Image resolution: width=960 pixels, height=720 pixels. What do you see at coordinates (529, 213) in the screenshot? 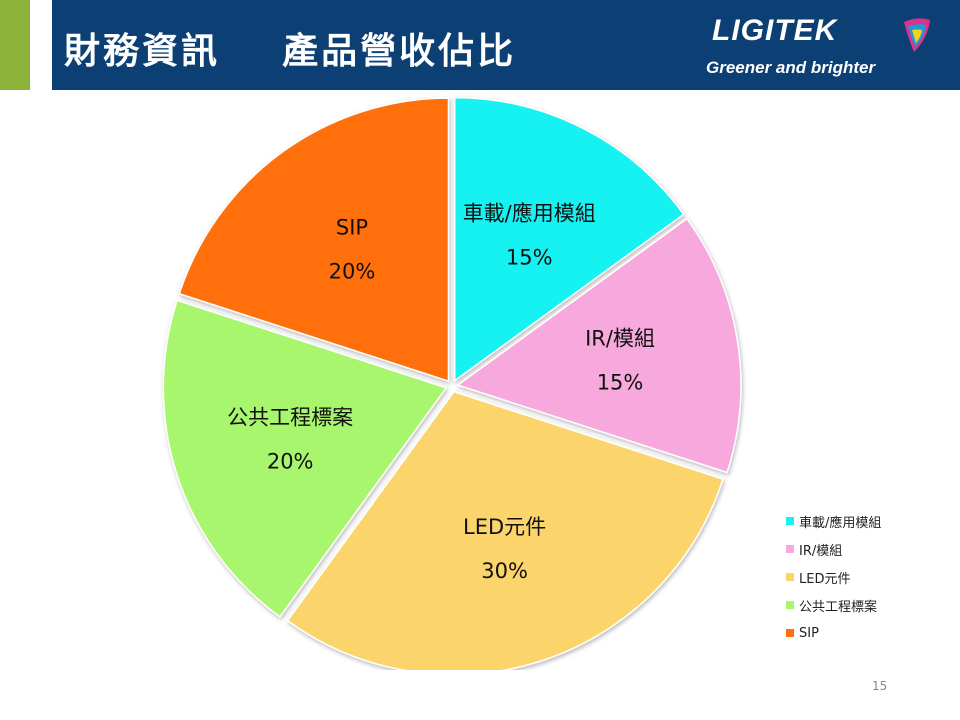
I see `slice-label-0: 車載/應用模組` at bounding box center [529, 213].